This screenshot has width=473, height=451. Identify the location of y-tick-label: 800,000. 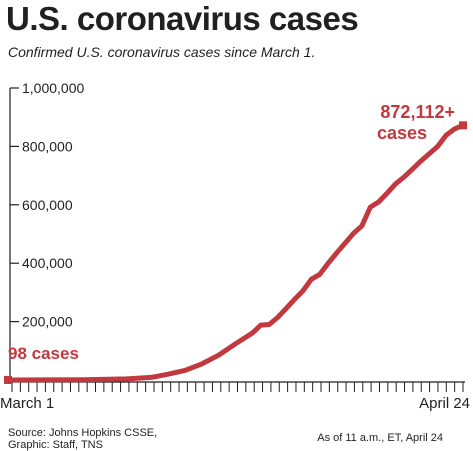
(47, 146).